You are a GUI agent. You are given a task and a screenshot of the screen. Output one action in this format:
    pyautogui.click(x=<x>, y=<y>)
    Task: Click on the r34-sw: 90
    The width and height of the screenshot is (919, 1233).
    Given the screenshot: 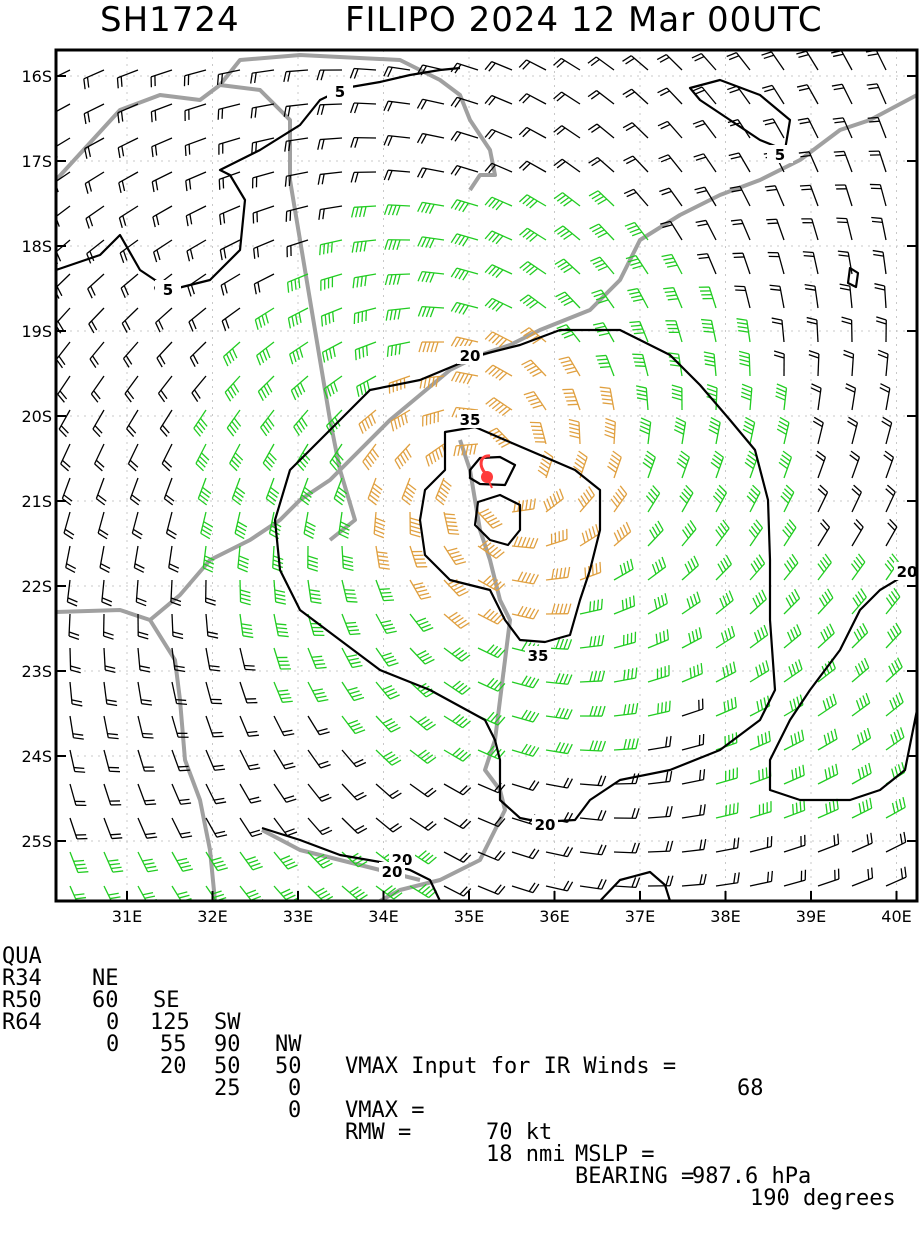 What is the action you would take?
    pyautogui.click(x=227, y=1045)
    